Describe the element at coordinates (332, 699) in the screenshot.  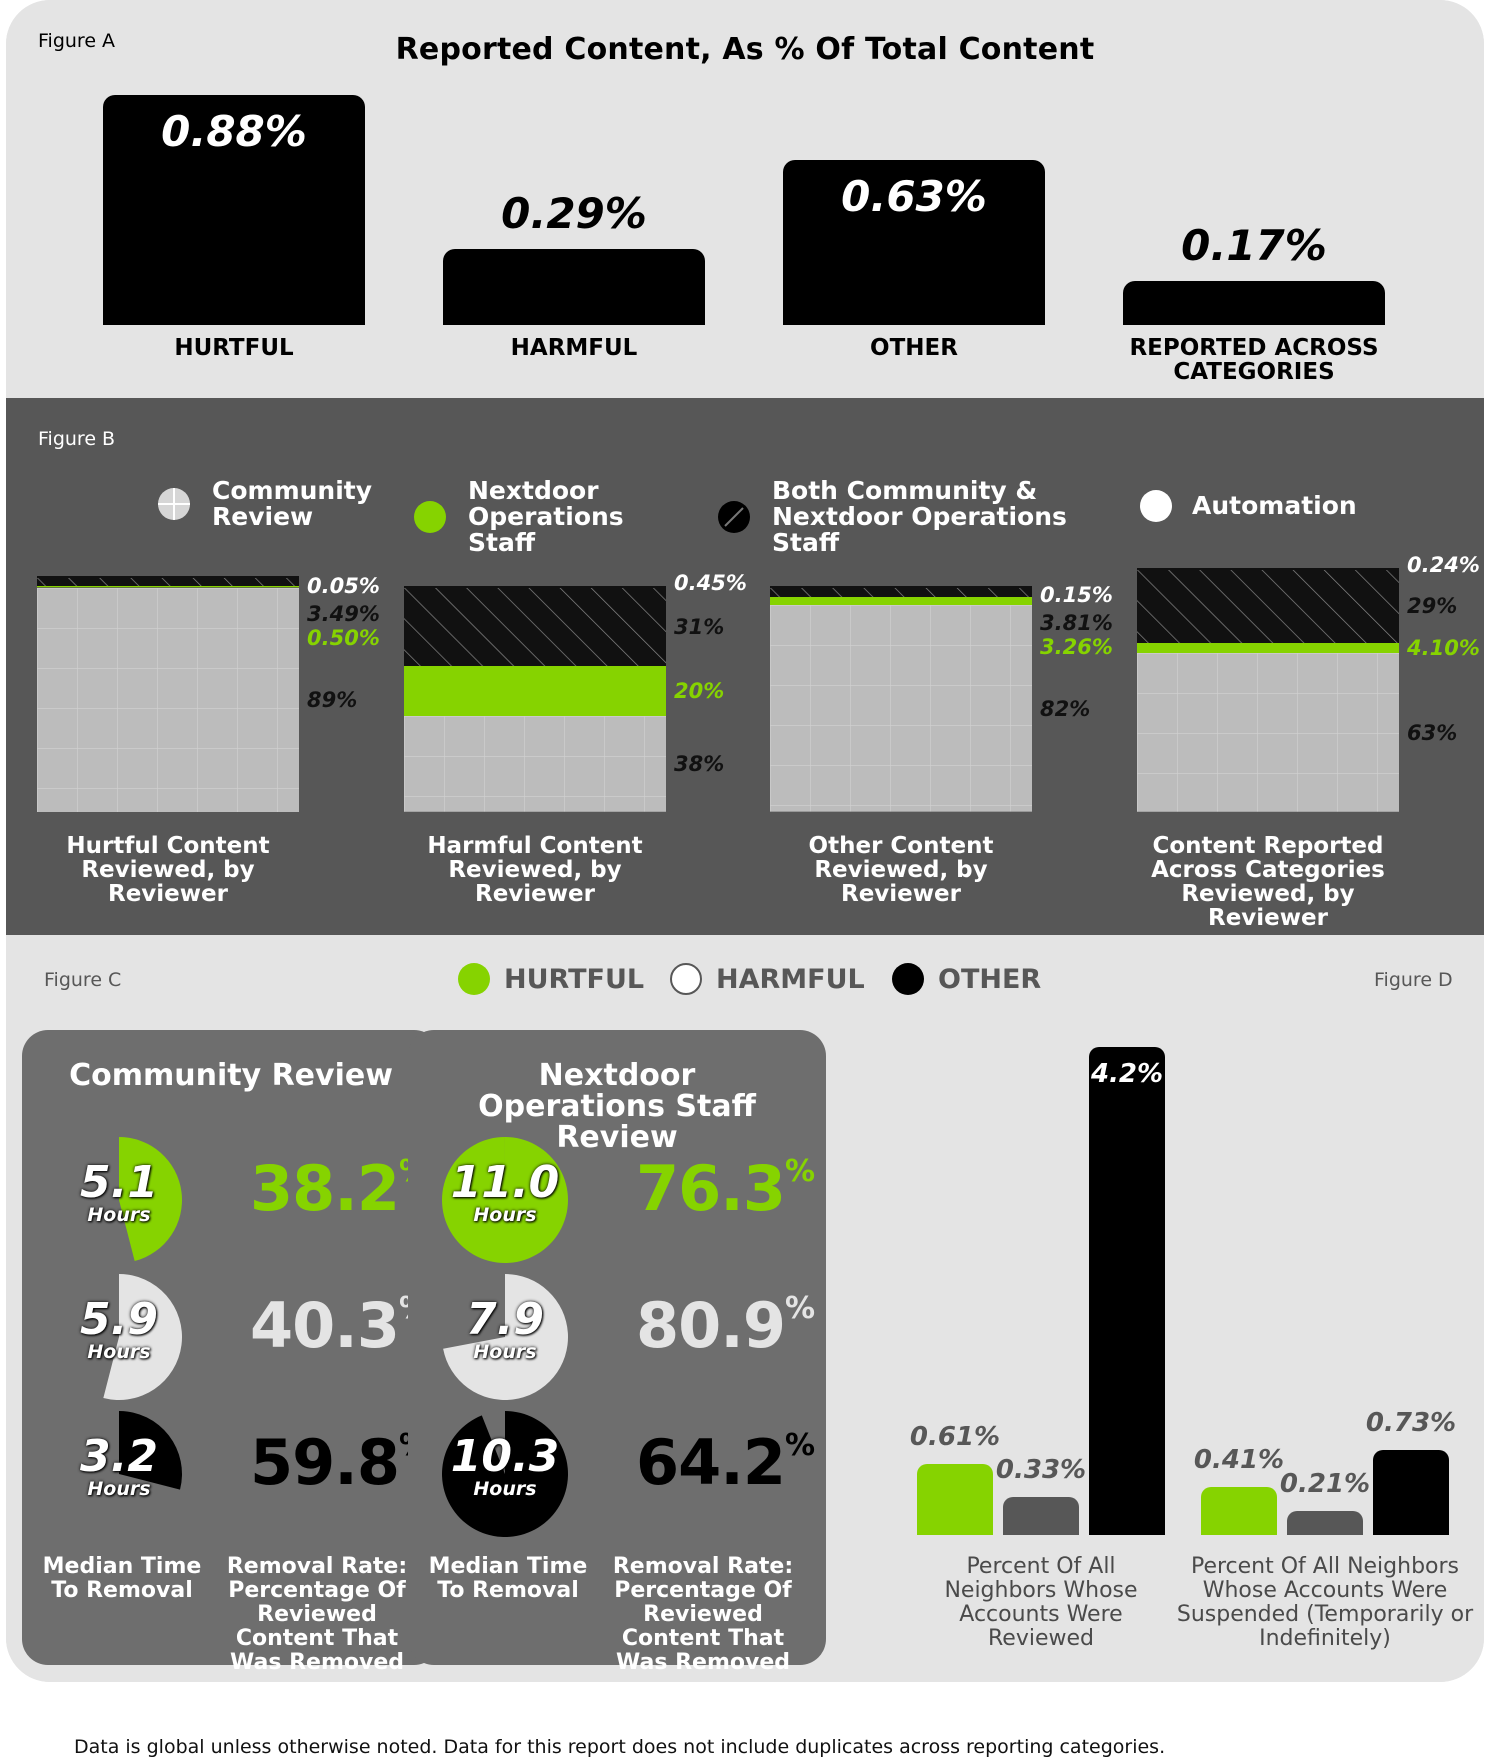
I see `segment-label-0-0: 89%` at that location.